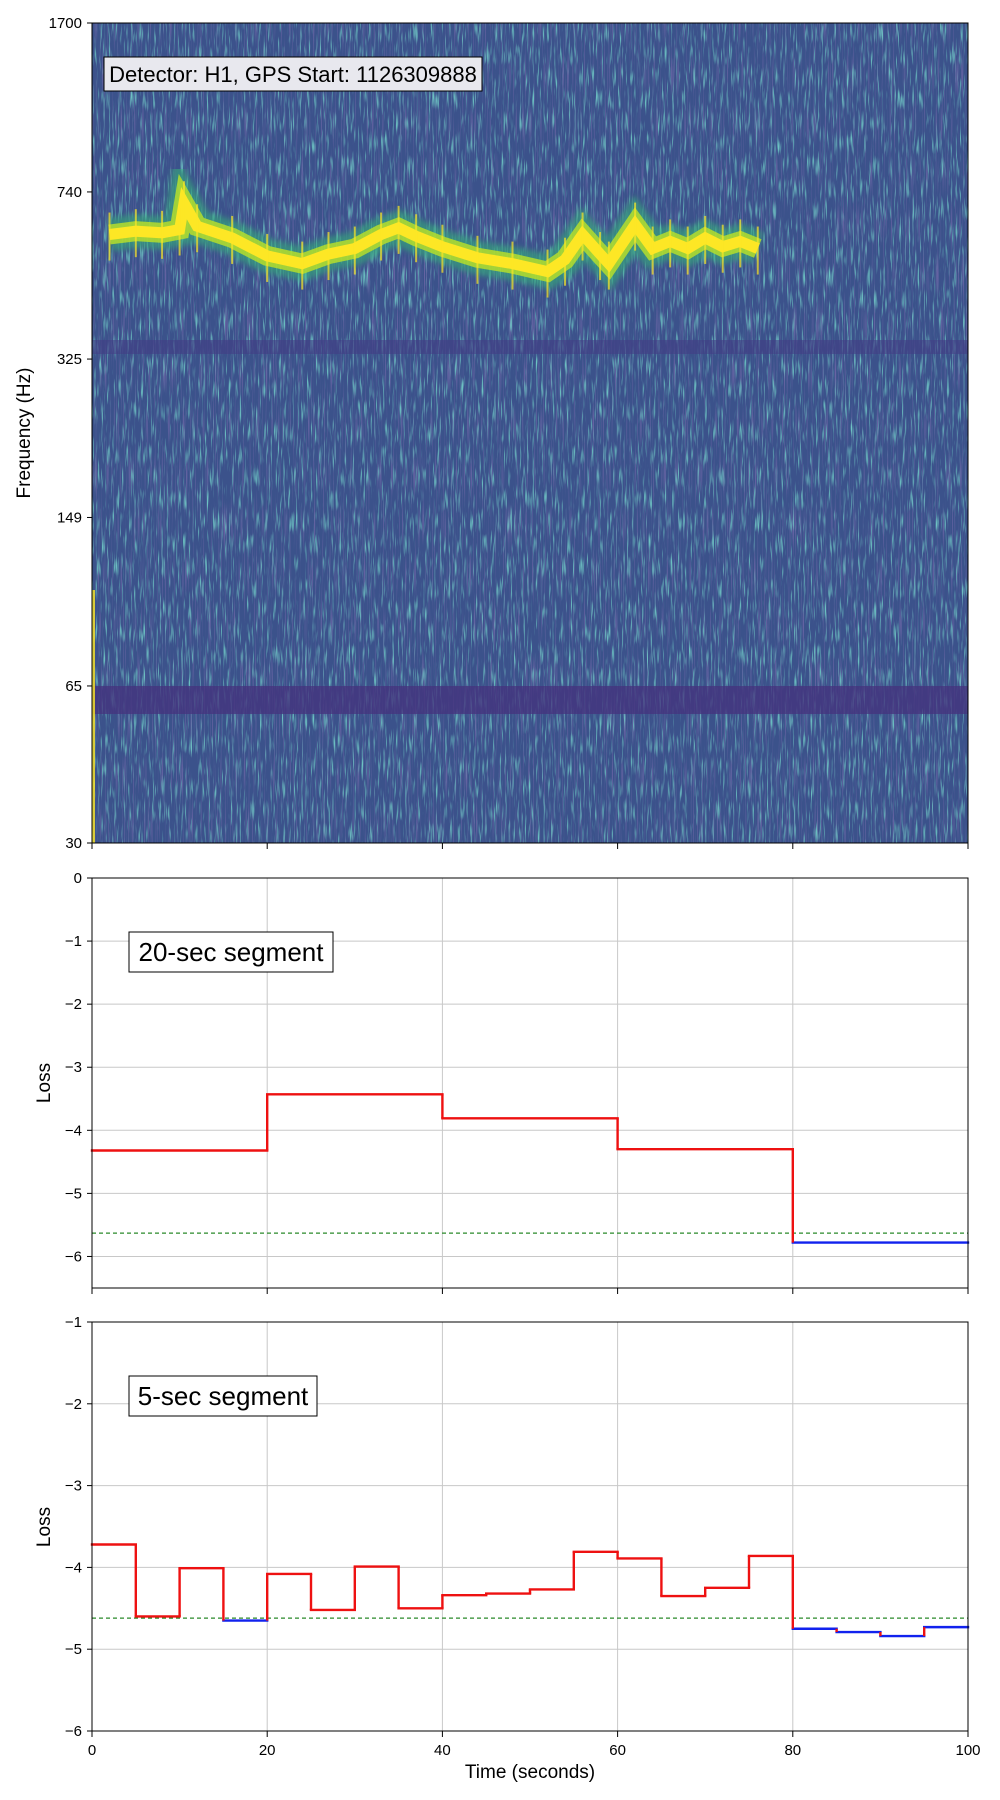  What do you see at coordinates (73, 1649) in the screenshot?
I see `loss-5sec-y-tick-label: −5` at bounding box center [73, 1649].